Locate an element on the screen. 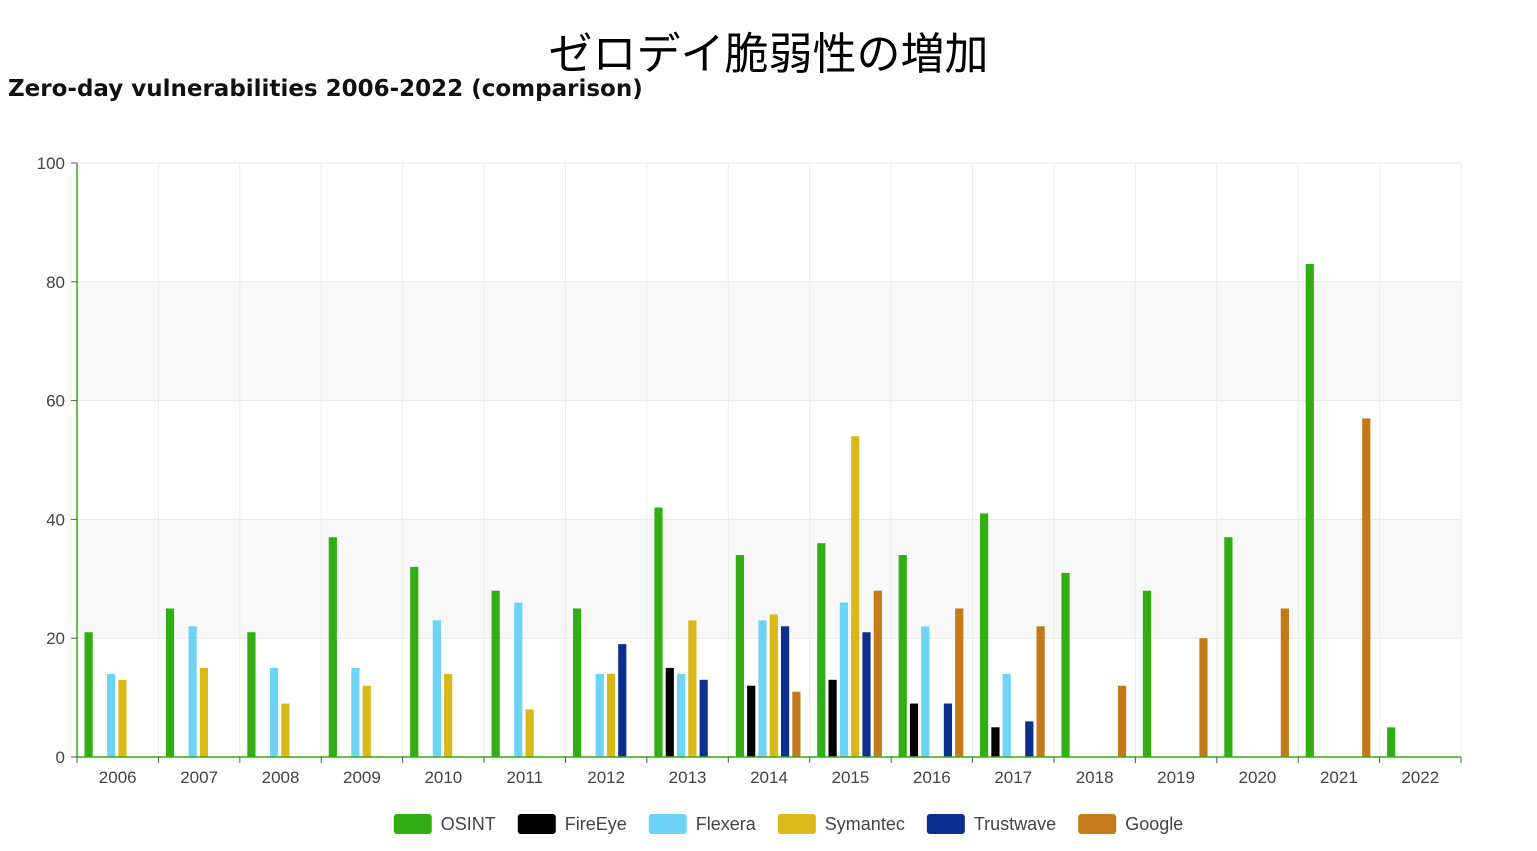 Image resolution: width=1537 pixels, height=851 pixels. bar-flexera-2007 is located at coordinates (192, 691).